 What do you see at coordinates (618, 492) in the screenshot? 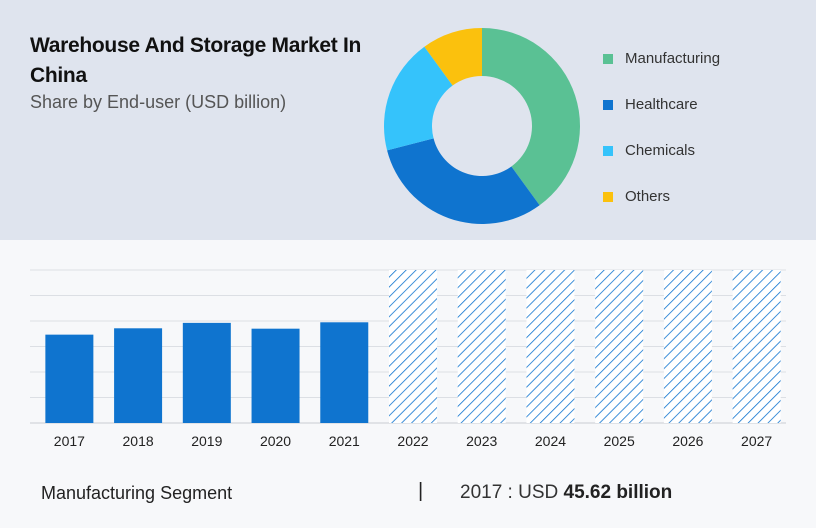
I see `segment-value-text: 45.62 billion` at bounding box center [618, 492].